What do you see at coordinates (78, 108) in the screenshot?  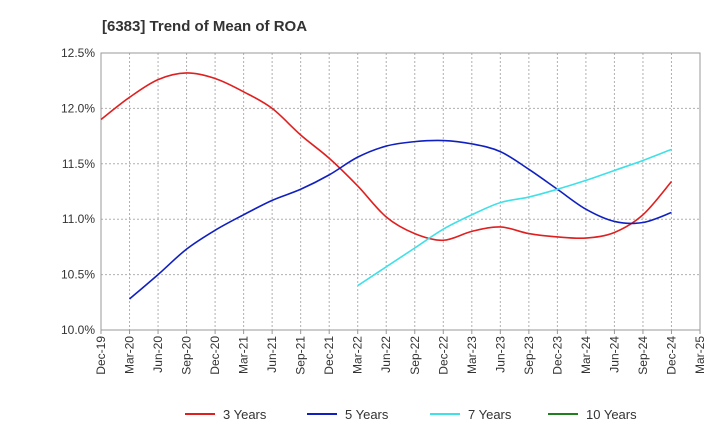 I see `y-tick-label: 12.0%` at bounding box center [78, 108].